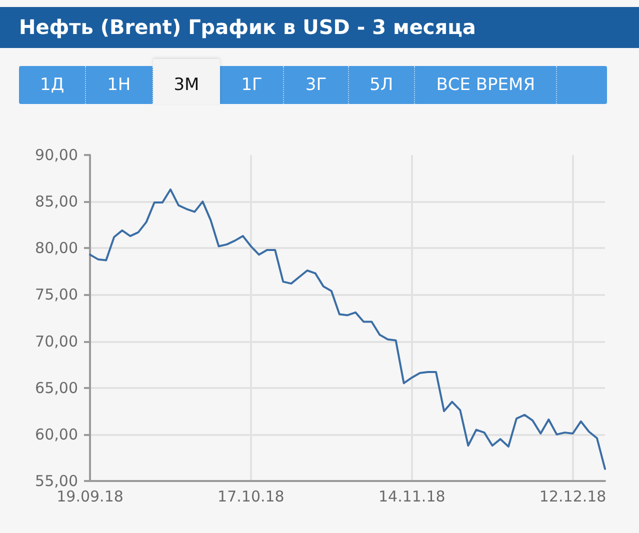 The width and height of the screenshot is (639, 533). I want to click on y-tick-label: 75,00, so click(56, 295).